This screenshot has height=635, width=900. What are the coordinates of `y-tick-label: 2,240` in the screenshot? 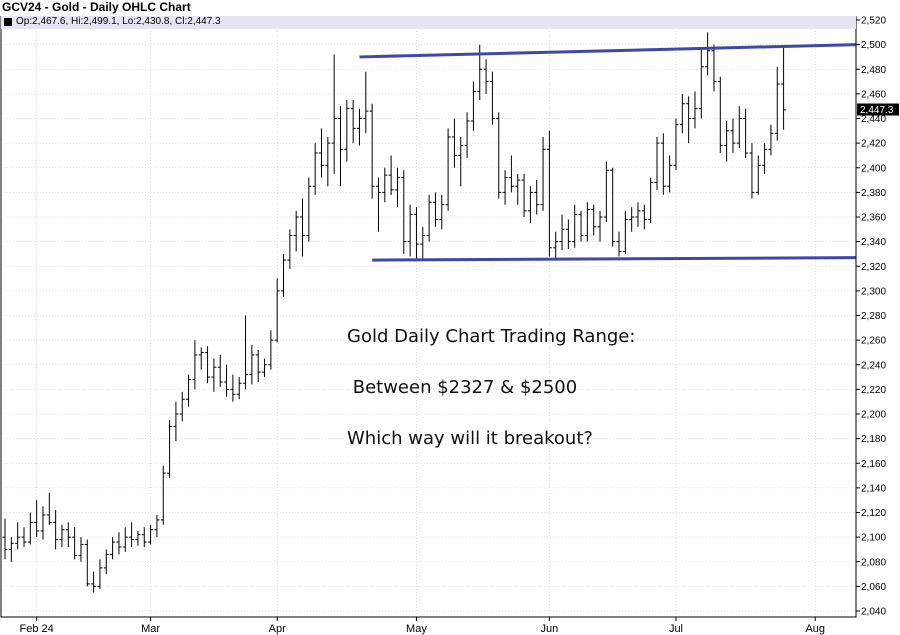 It's located at (873, 365).